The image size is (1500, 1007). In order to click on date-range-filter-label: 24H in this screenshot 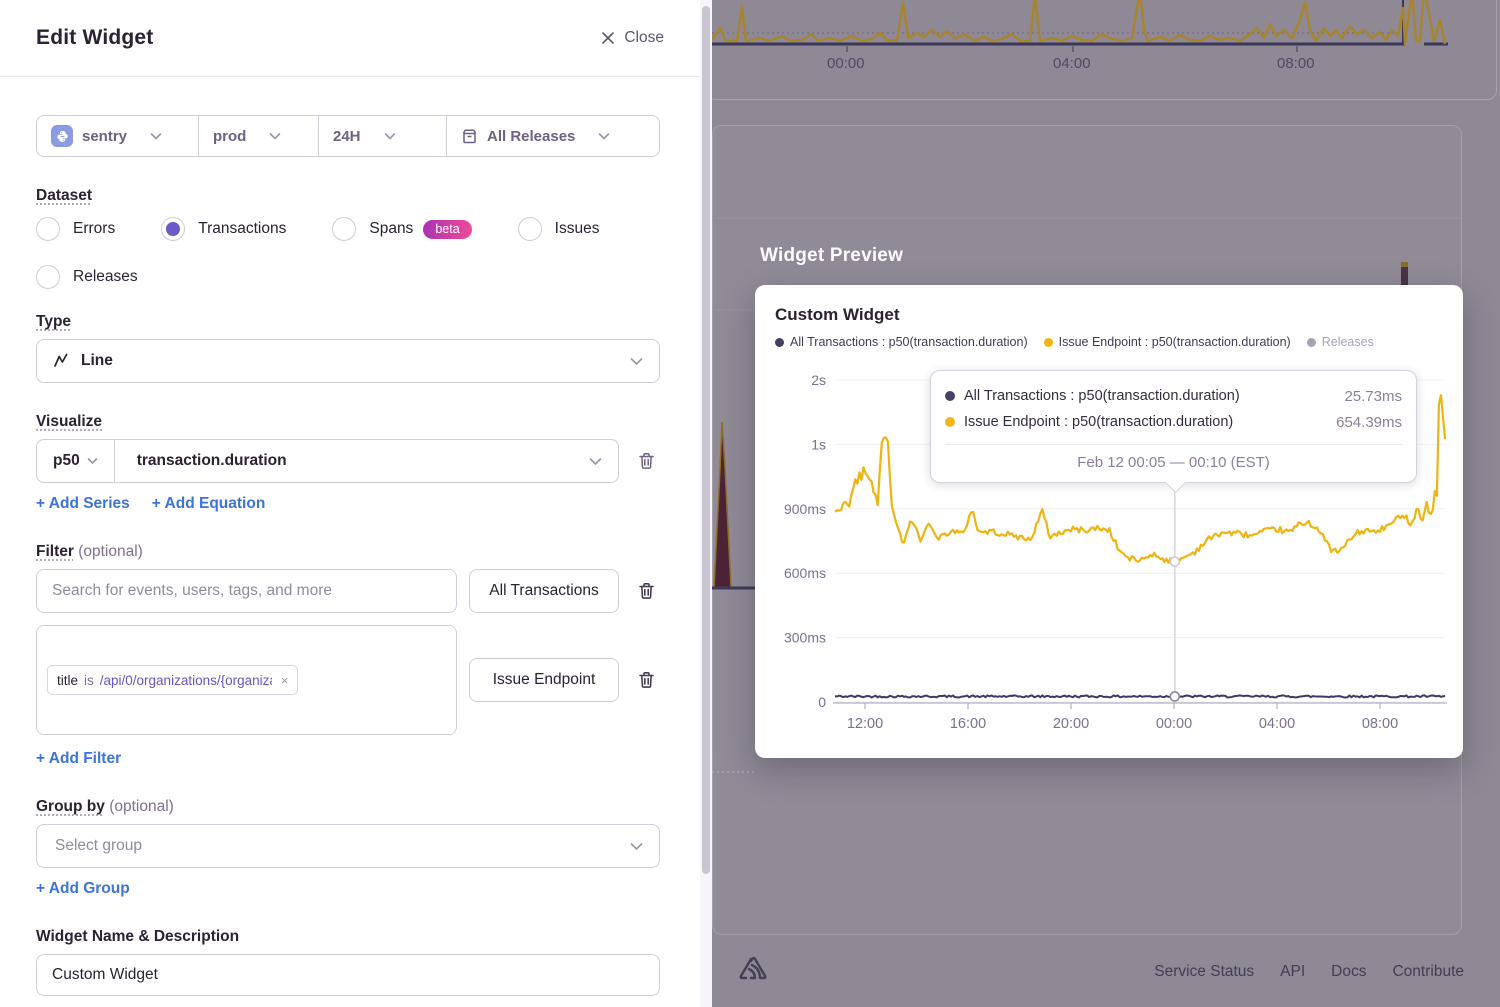, I will do `click(347, 136)`.